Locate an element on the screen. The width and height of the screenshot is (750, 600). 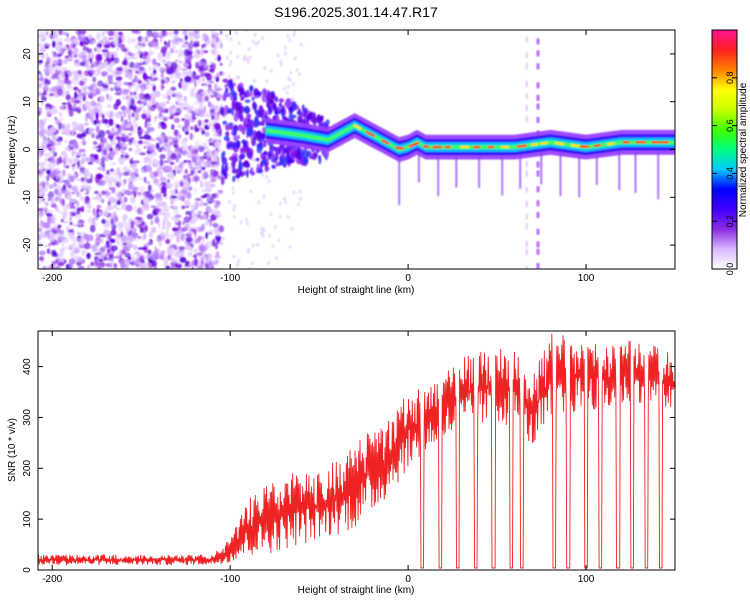
colorbar-tick-label: 0.0 is located at coordinates (730, 269).